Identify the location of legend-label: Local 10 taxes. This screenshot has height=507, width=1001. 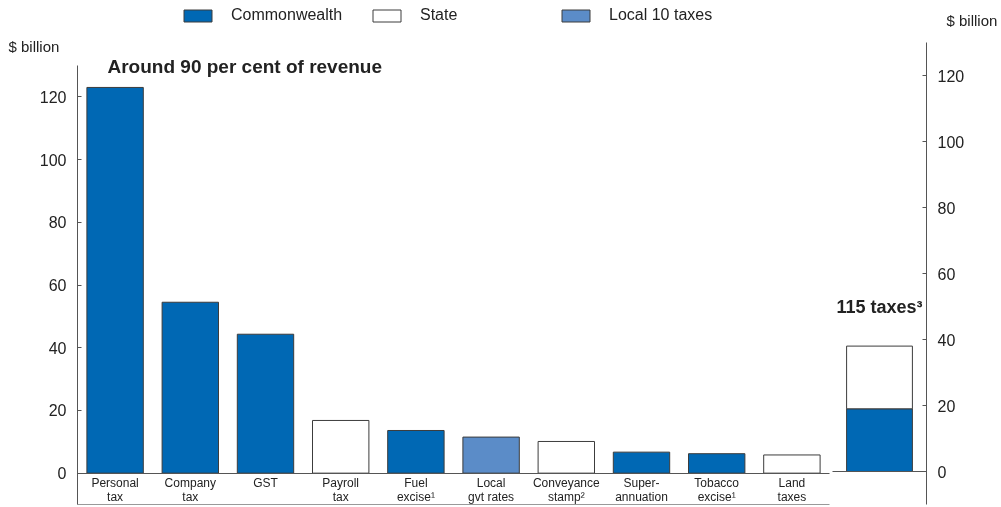
(661, 15).